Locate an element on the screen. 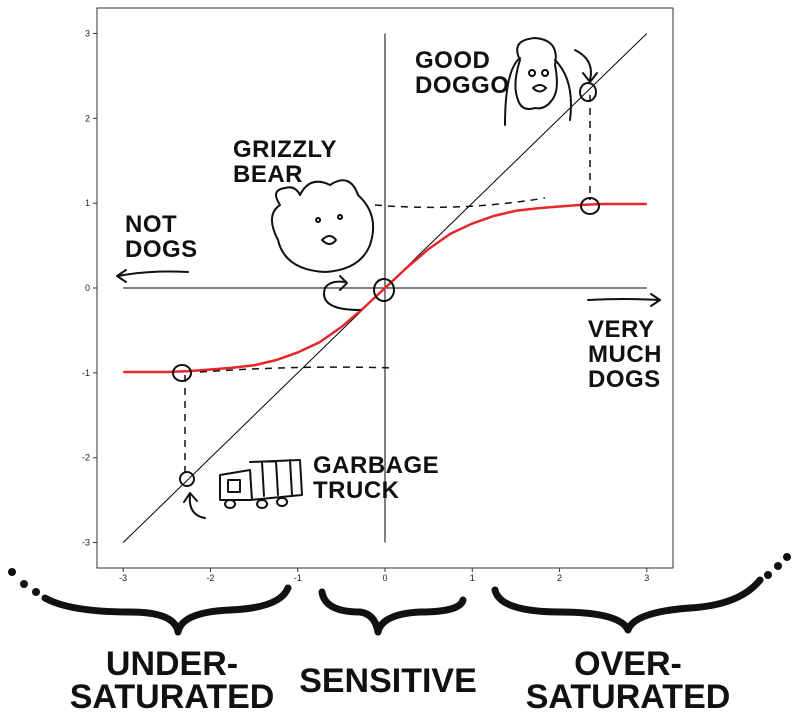 This screenshot has width=793, height=713. y-tick-label: -2 is located at coordinates (86, 458).